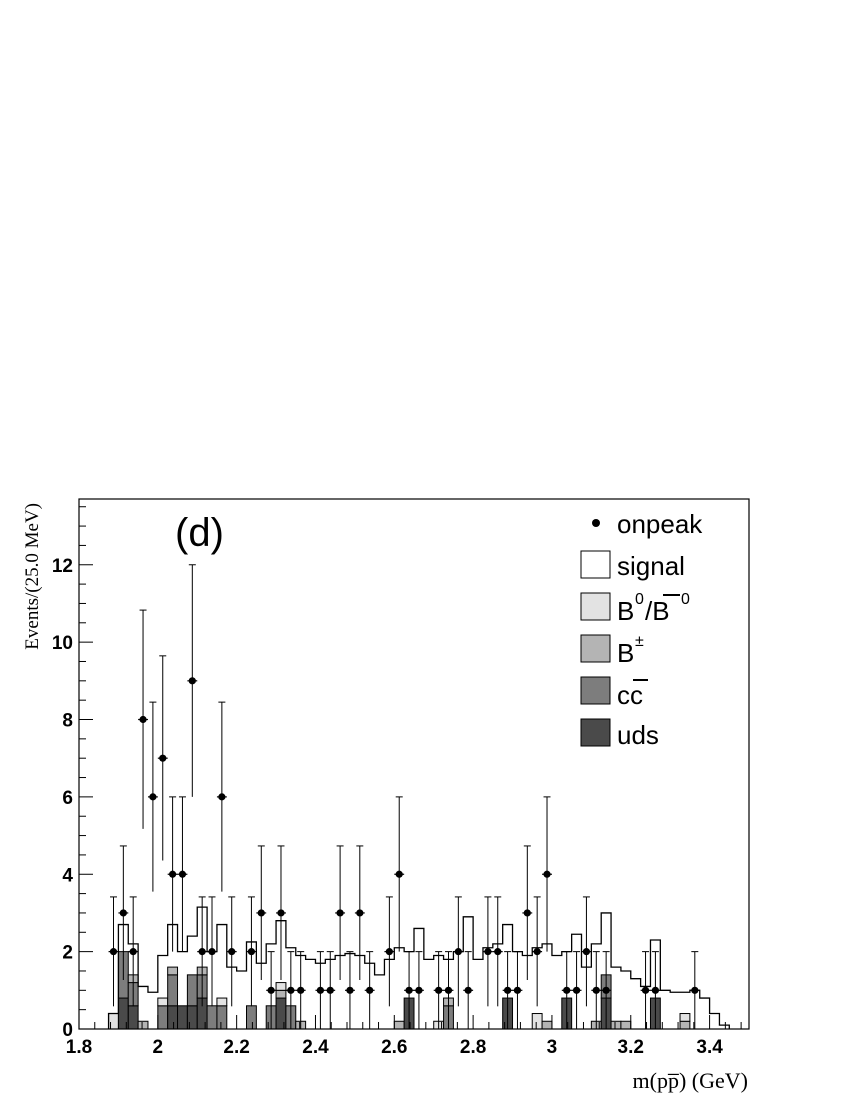 This screenshot has height=1100, width=850. Describe the element at coordinates (552, 1047) in the screenshot. I see `x-tick-label: 3` at that location.